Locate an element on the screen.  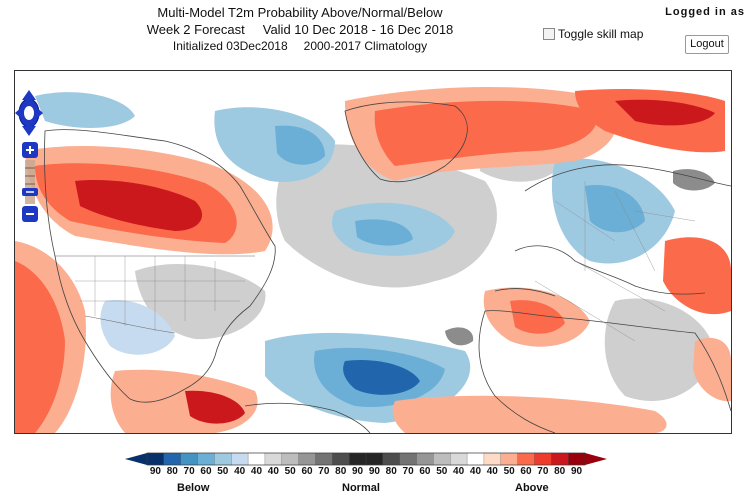
below-region-baffin-core is located at coordinates (300, 145).